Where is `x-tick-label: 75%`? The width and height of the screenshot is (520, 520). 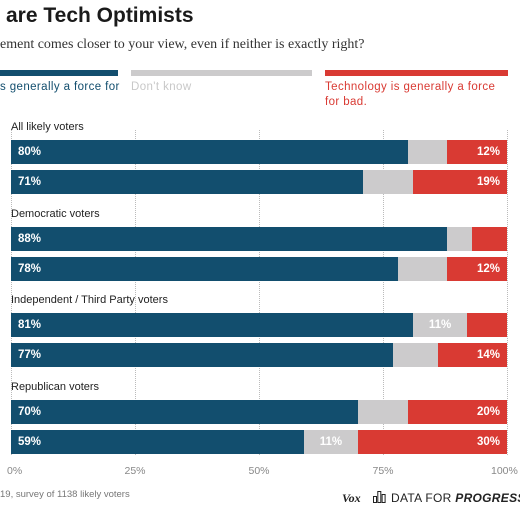 x-tick-label: 75% is located at coordinates (383, 471).